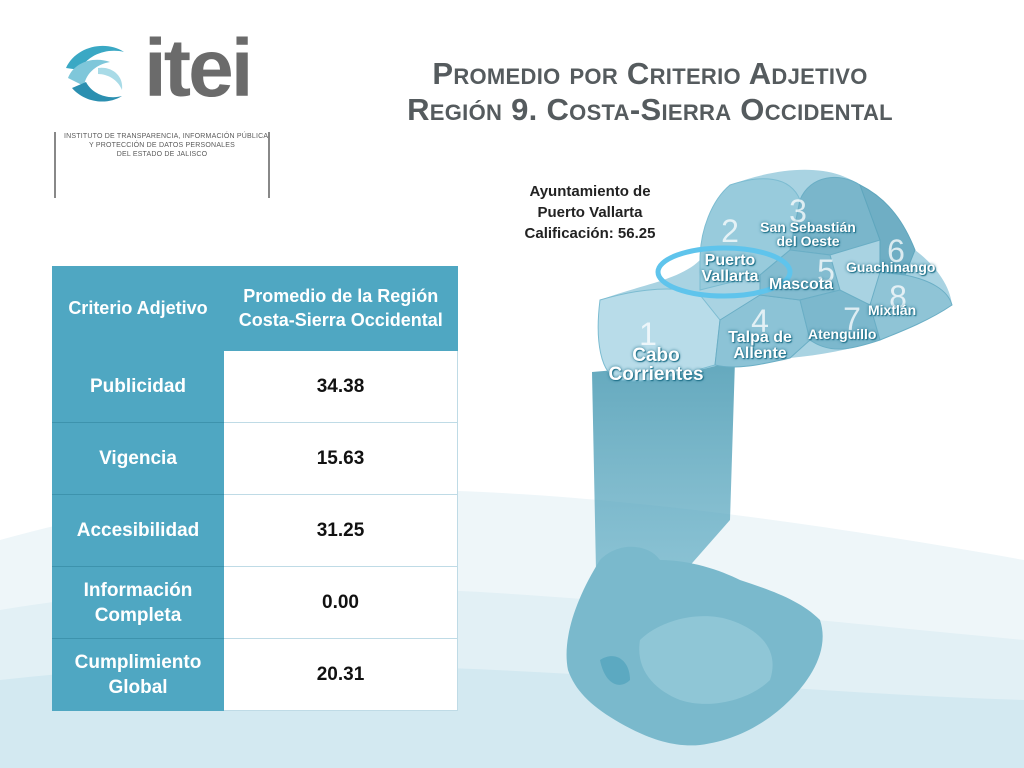 The width and height of the screenshot is (1024, 768). I want to click on table-row: Publicidad 34.38, so click(255, 386).